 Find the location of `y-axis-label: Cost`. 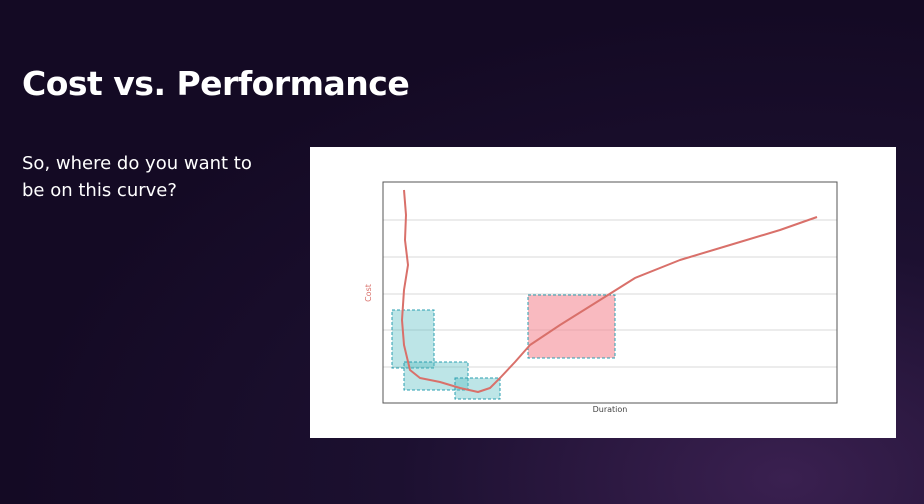

y-axis-label: Cost is located at coordinates (368, 293).